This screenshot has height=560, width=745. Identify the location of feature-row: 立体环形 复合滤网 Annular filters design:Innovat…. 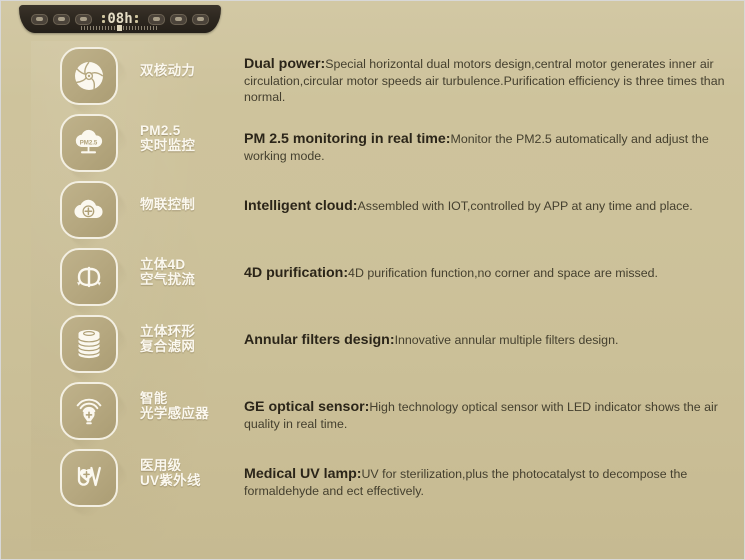
(372, 348).